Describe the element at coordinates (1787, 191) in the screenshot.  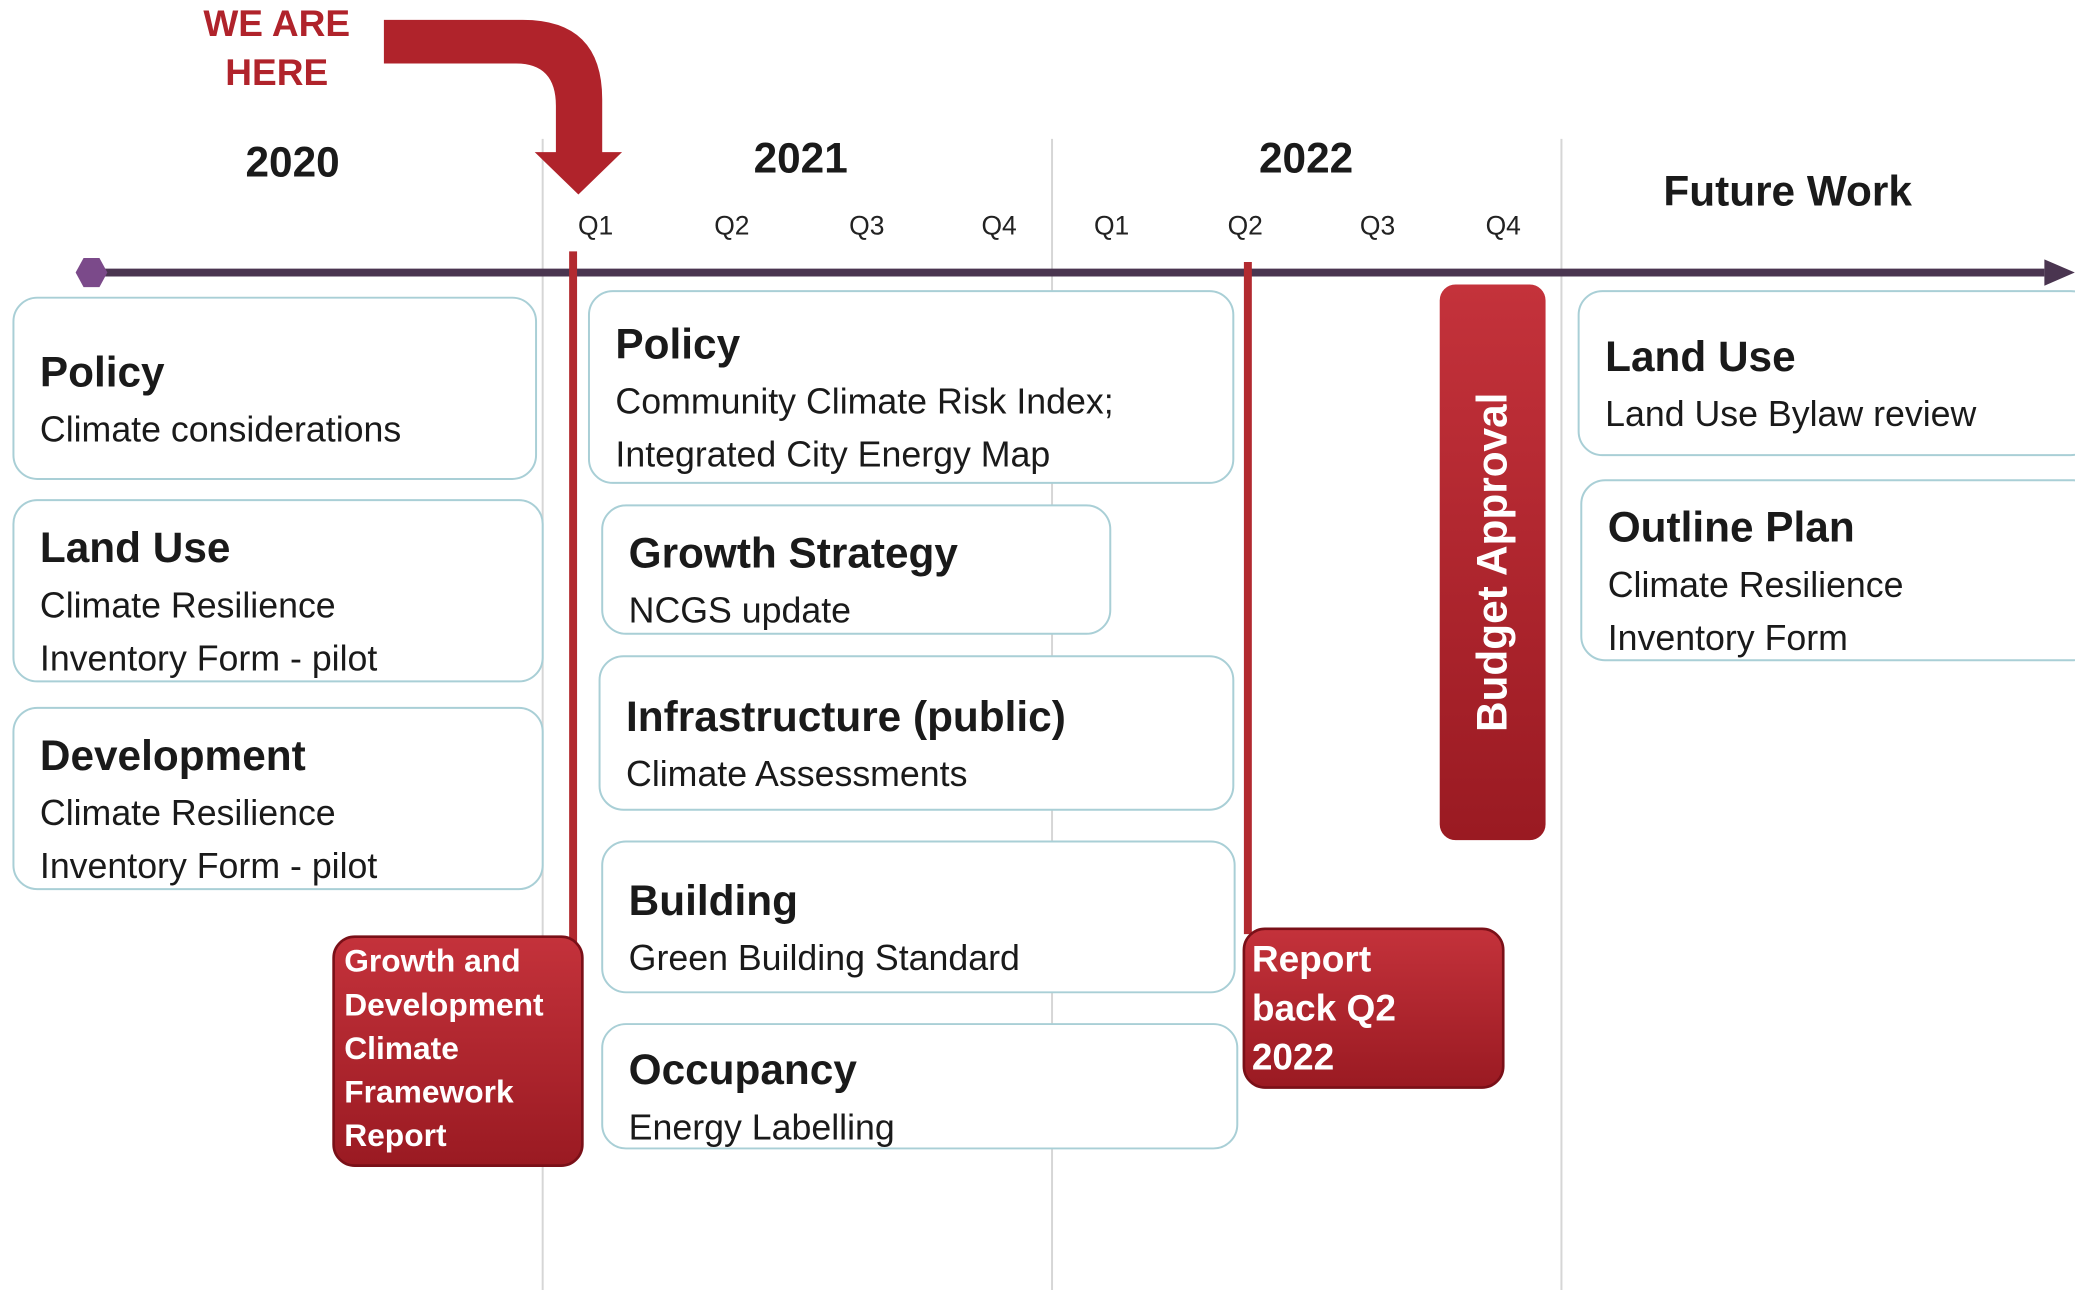
I see `period-label: Future Work` at that location.